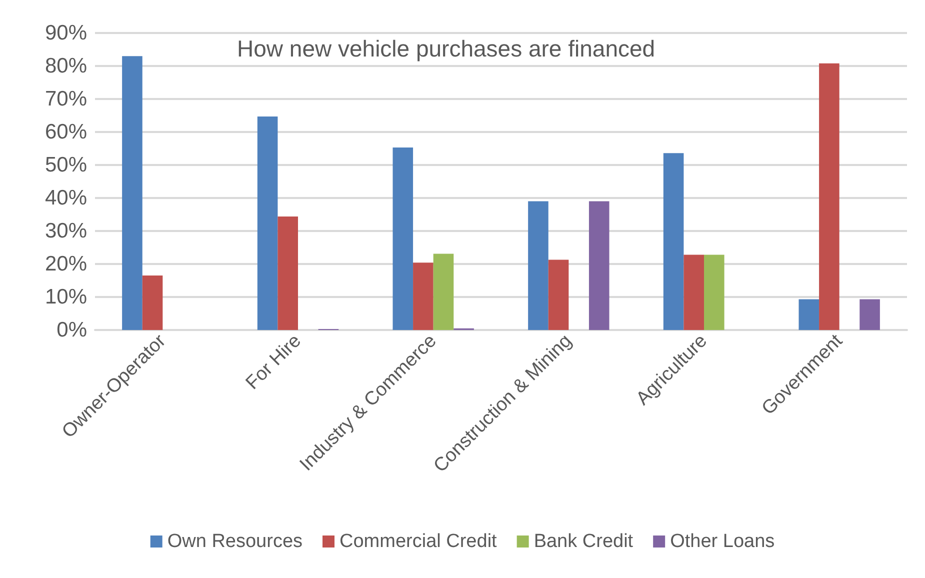 The height and width of the screenshot is (578, 925). Describe the element at coordinates (722, 541) in the screenshot. I see `legend-label: Other Loans` at that location.